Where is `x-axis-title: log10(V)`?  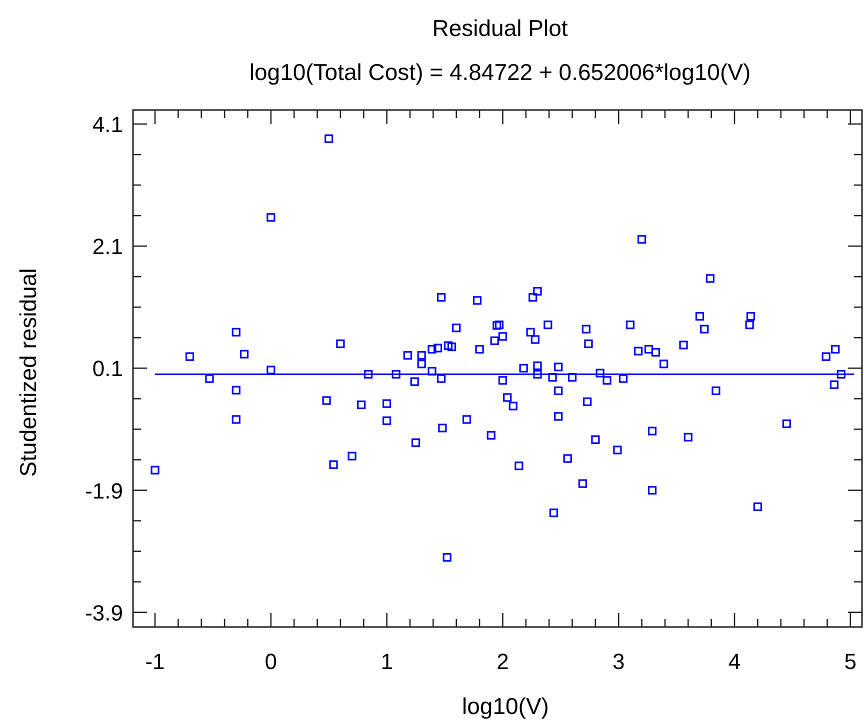
x-axis-title: log10(V) is located at coordinates (505, 706).